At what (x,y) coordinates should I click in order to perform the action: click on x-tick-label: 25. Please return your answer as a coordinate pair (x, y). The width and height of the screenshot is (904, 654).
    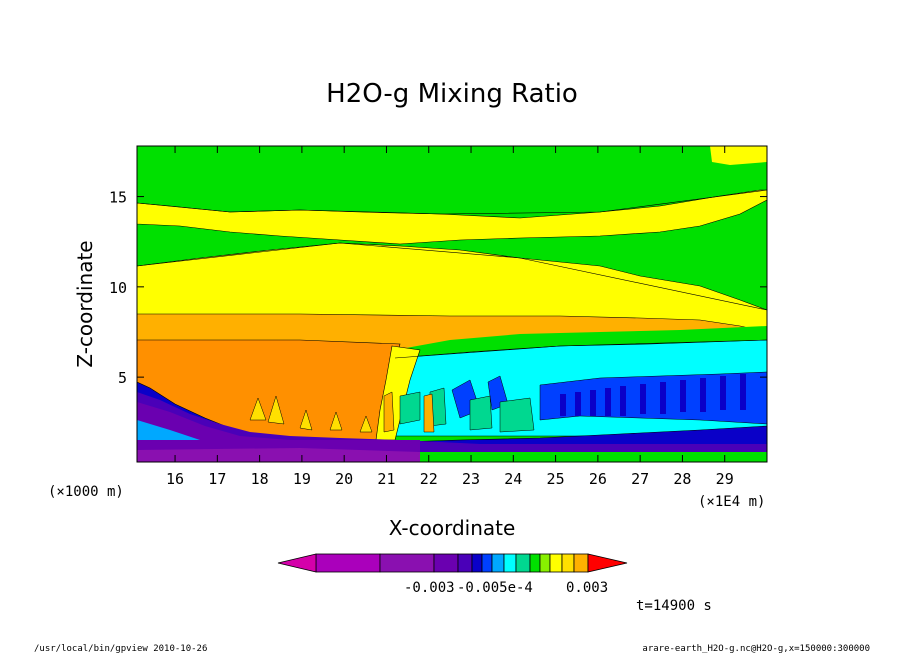
    Looking at the image, I should click on (556, 479).